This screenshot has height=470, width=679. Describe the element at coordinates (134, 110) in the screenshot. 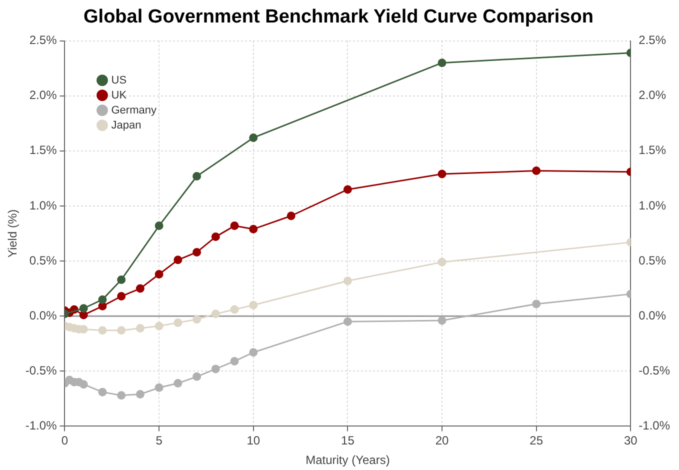

I see `legend-label: Germany` at that location.